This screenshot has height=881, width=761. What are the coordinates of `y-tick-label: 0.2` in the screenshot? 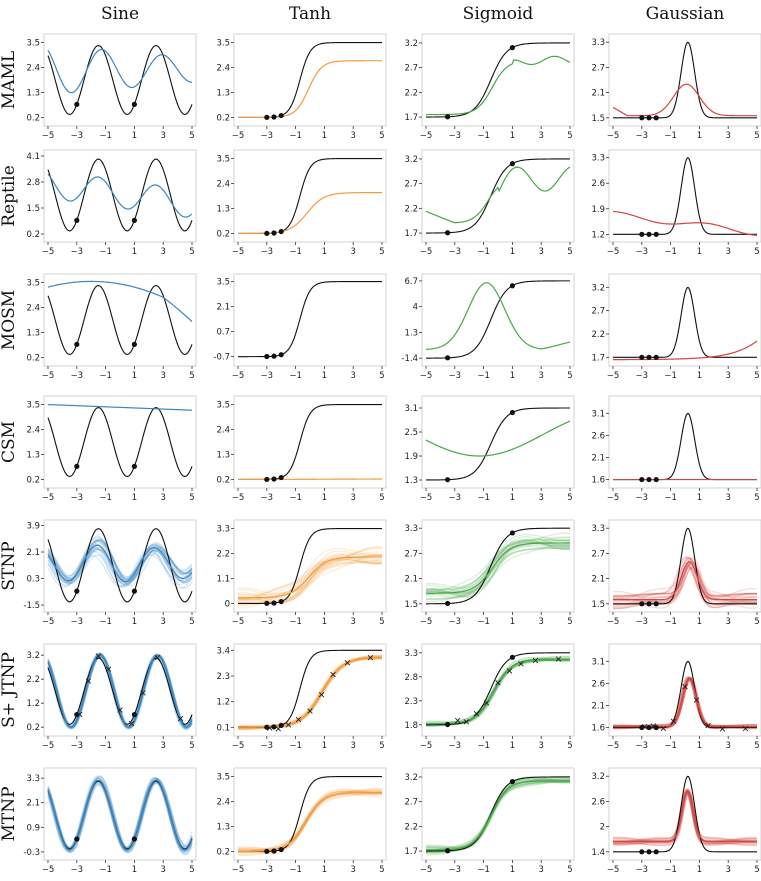 It's located at (223, 480).